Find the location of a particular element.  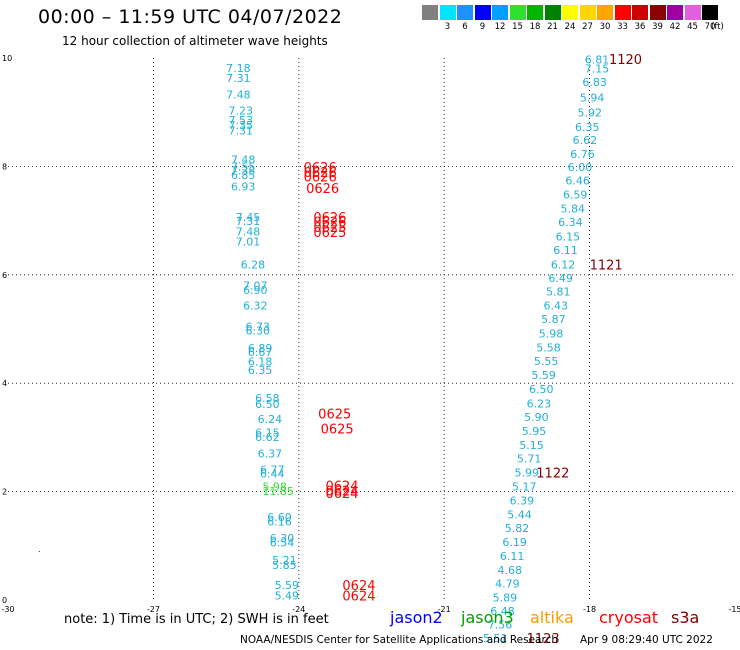

swh-value: 6.48 is located at coordinates (502, 611).